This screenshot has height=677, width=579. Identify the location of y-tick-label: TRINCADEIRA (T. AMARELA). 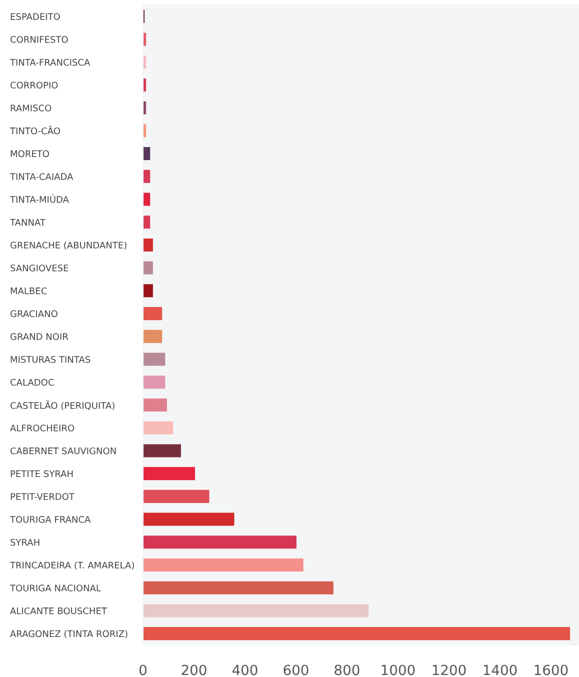
(72, 566).